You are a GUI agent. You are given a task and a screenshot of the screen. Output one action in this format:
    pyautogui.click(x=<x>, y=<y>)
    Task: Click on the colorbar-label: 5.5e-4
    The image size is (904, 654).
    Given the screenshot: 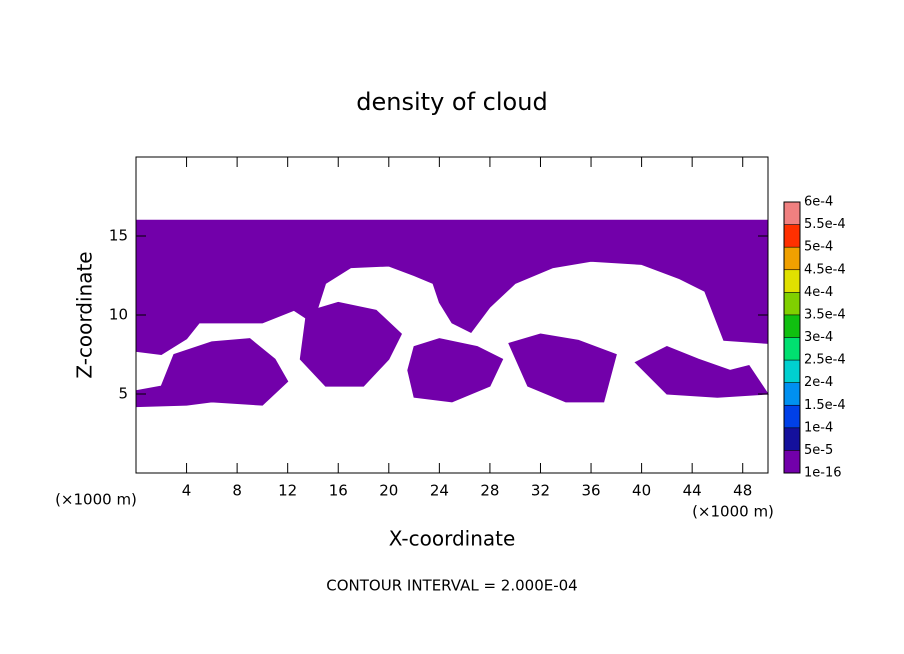 What is the action you would take?
    pyautogui.click(x=825, y=224)
    